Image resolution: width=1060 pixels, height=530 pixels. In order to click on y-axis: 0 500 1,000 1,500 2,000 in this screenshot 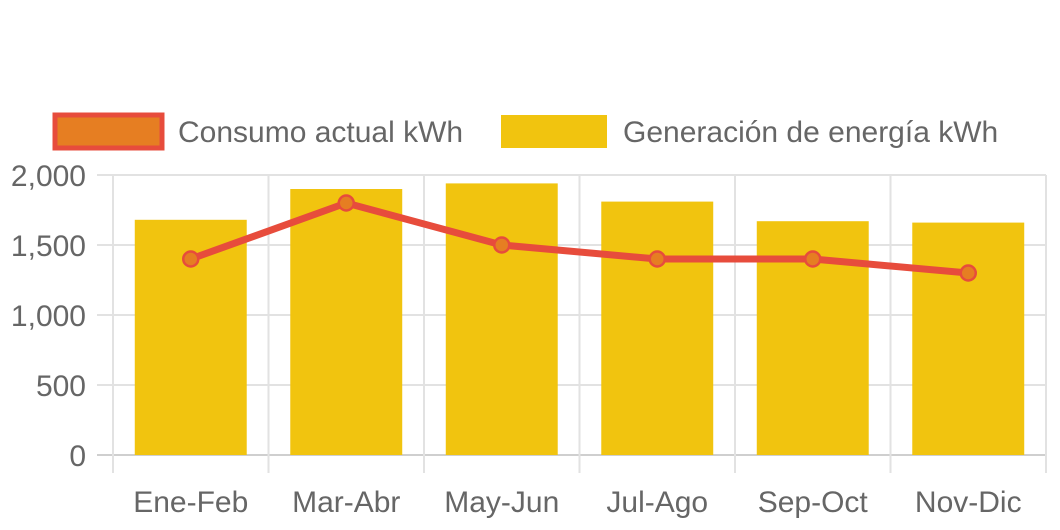, I will do `click(48, 316)`.